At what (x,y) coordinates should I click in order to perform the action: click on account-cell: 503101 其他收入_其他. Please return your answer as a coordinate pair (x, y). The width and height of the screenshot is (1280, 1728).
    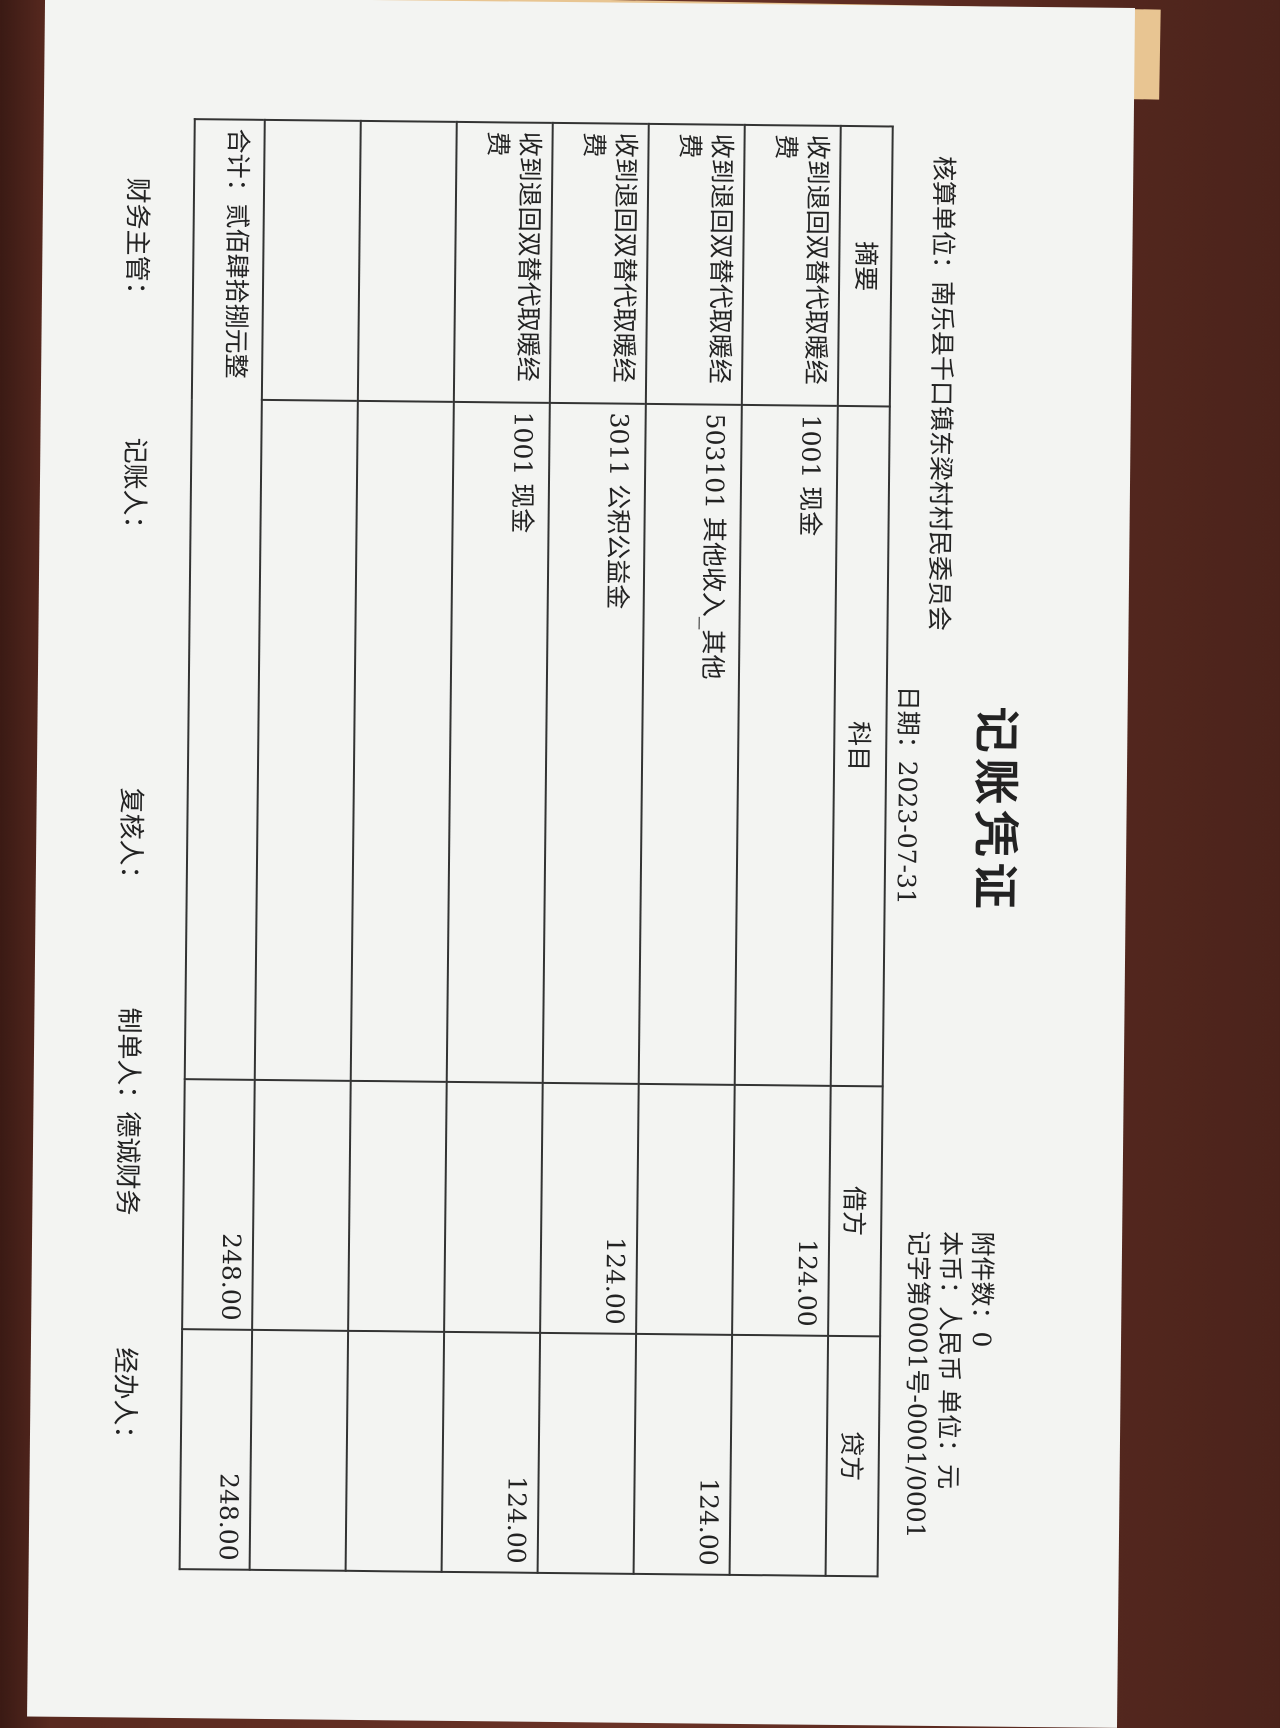
    Looking at the image, I should click on (690, 744).